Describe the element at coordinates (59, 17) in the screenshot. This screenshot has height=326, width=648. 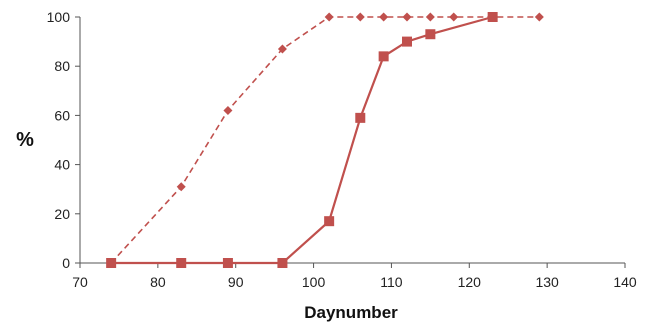
I see `y-tick-label: 100` at that location.